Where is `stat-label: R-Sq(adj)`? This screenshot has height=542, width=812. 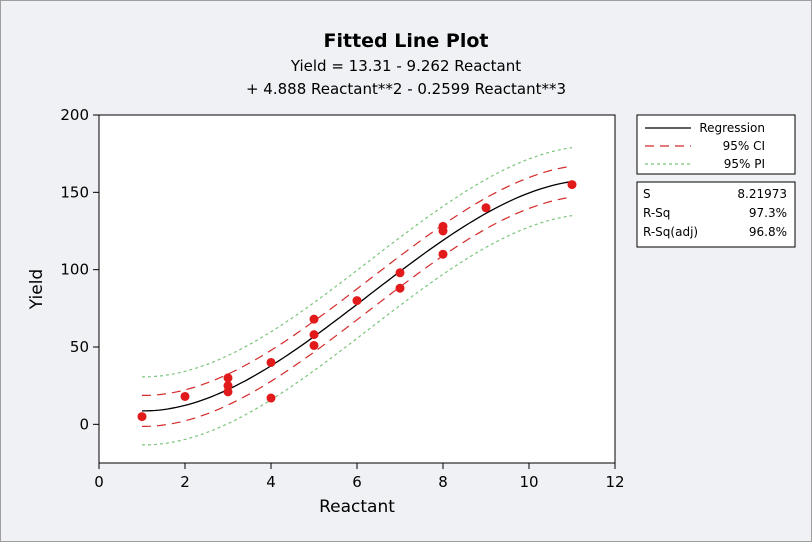
stat-label: R-Sq(adj) is located at coordinates (670, 232).